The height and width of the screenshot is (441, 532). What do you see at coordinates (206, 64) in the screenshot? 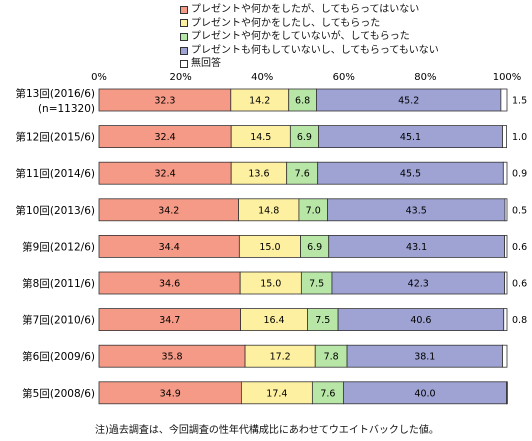
I see `legend-label: 無回答` at bounding box center [206, 64].